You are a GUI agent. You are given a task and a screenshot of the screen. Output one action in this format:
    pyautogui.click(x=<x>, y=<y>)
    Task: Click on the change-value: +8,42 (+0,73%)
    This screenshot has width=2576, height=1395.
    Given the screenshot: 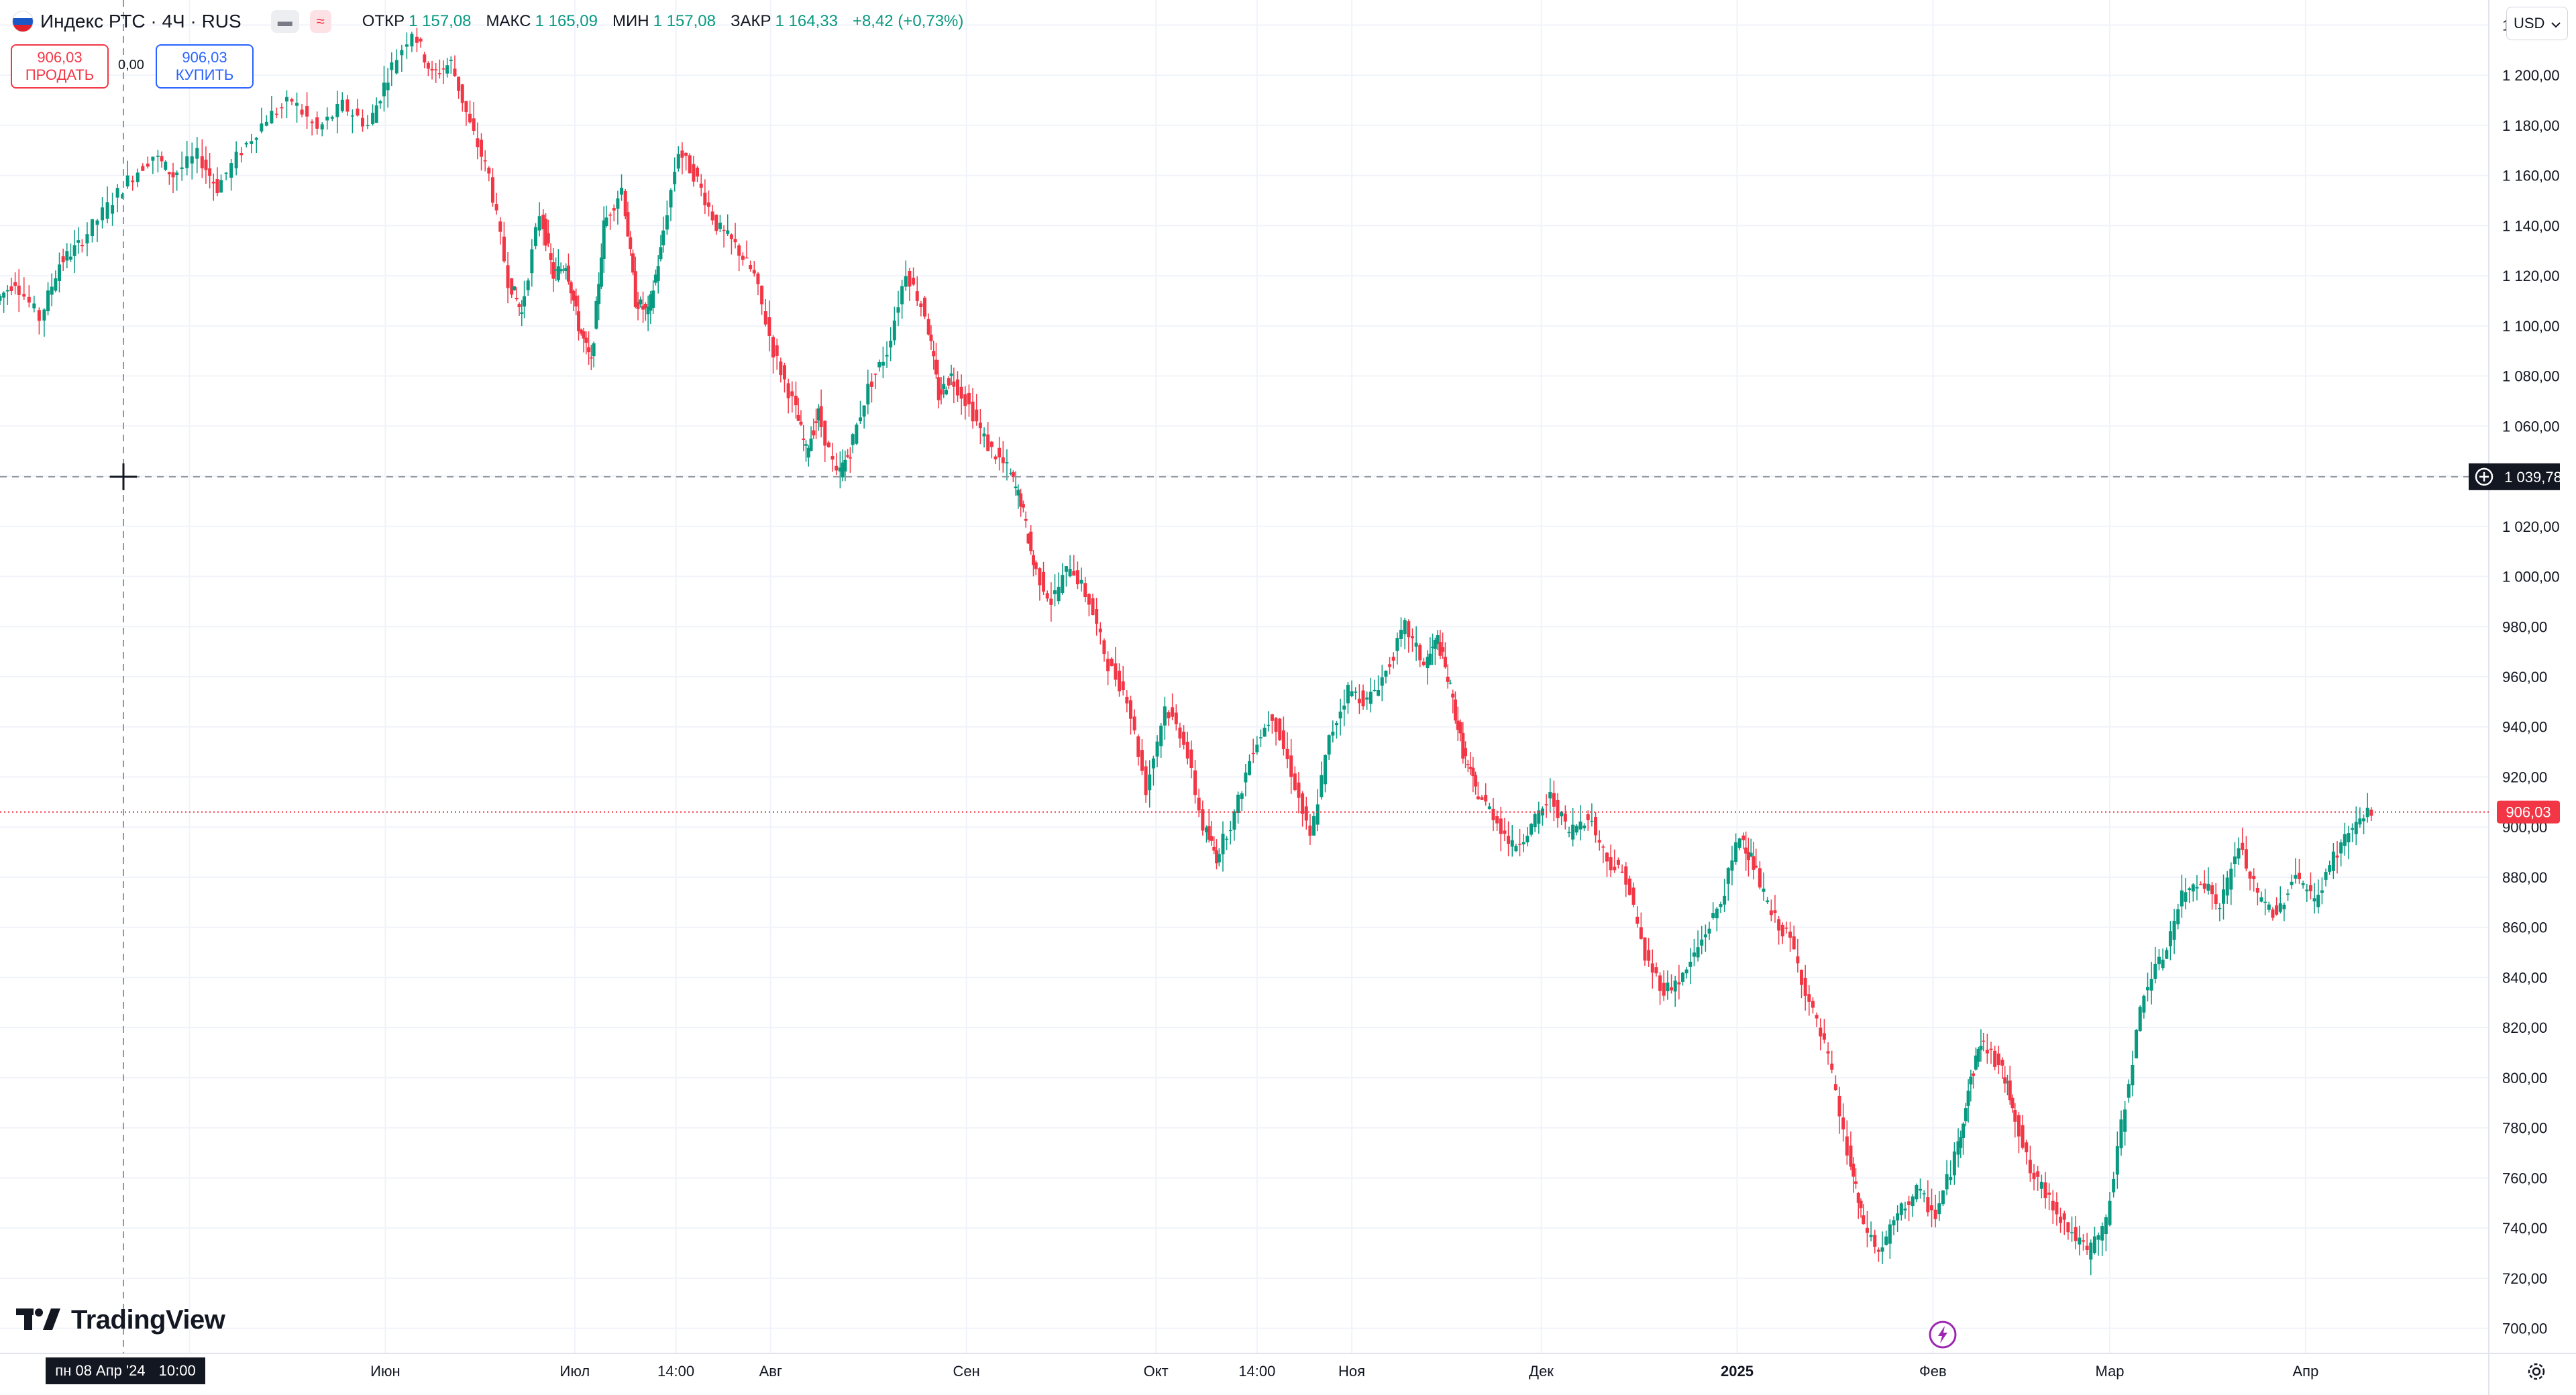 What is the action you would take?
    pyautogui.click(x=908, y=21)
    